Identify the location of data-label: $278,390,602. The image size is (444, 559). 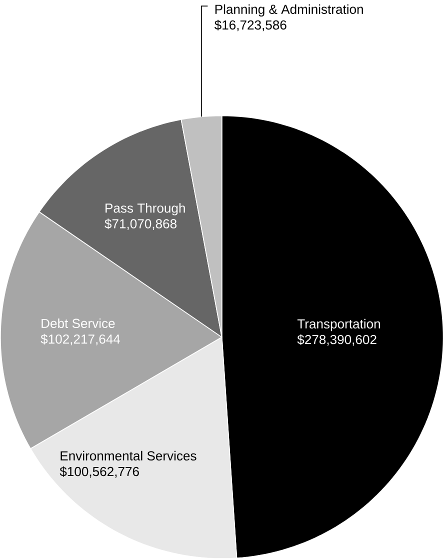
(336, 340).